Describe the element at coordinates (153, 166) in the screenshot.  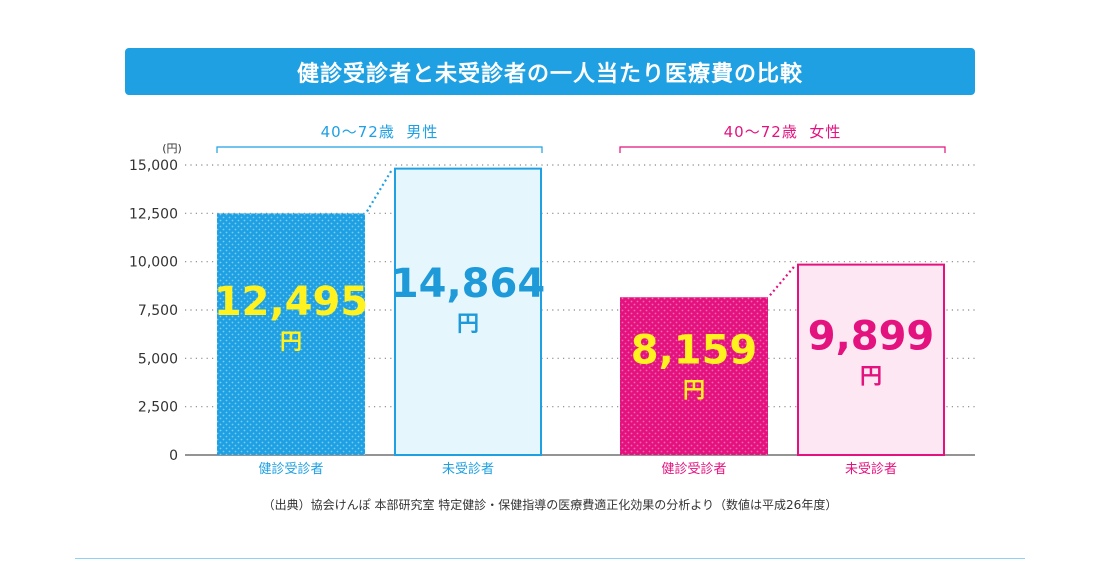
I see `y-tick-label: 15,000` at that location.